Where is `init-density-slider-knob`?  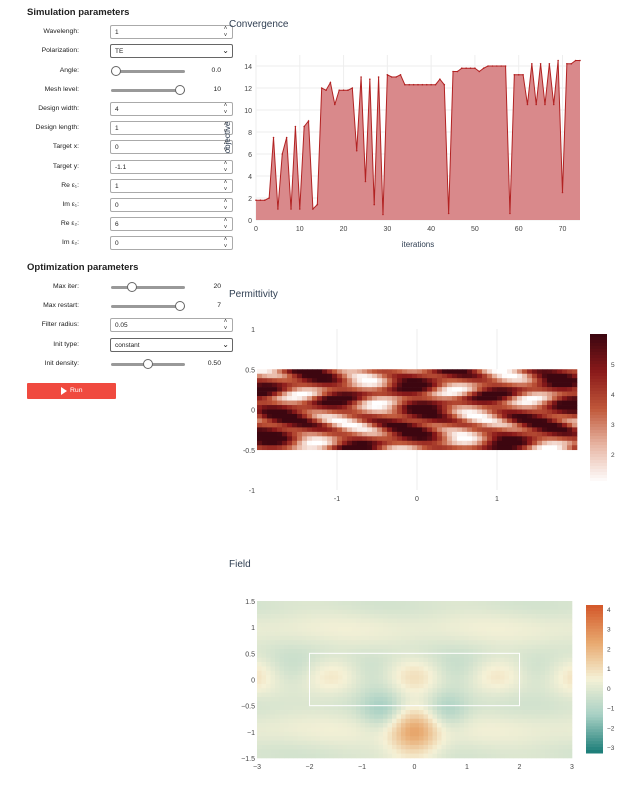 init-density-slider-knob is located at coordinates (148, 364).